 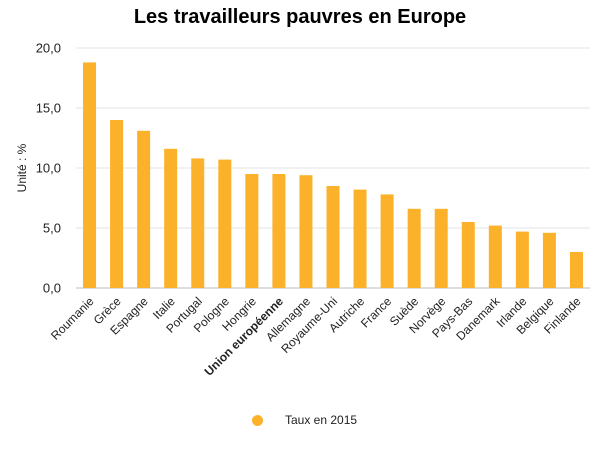 What do you see at coordinates (333, 237) in the screenshot?
I see `bar-royaume-uni` at bounding box center [333, 237].